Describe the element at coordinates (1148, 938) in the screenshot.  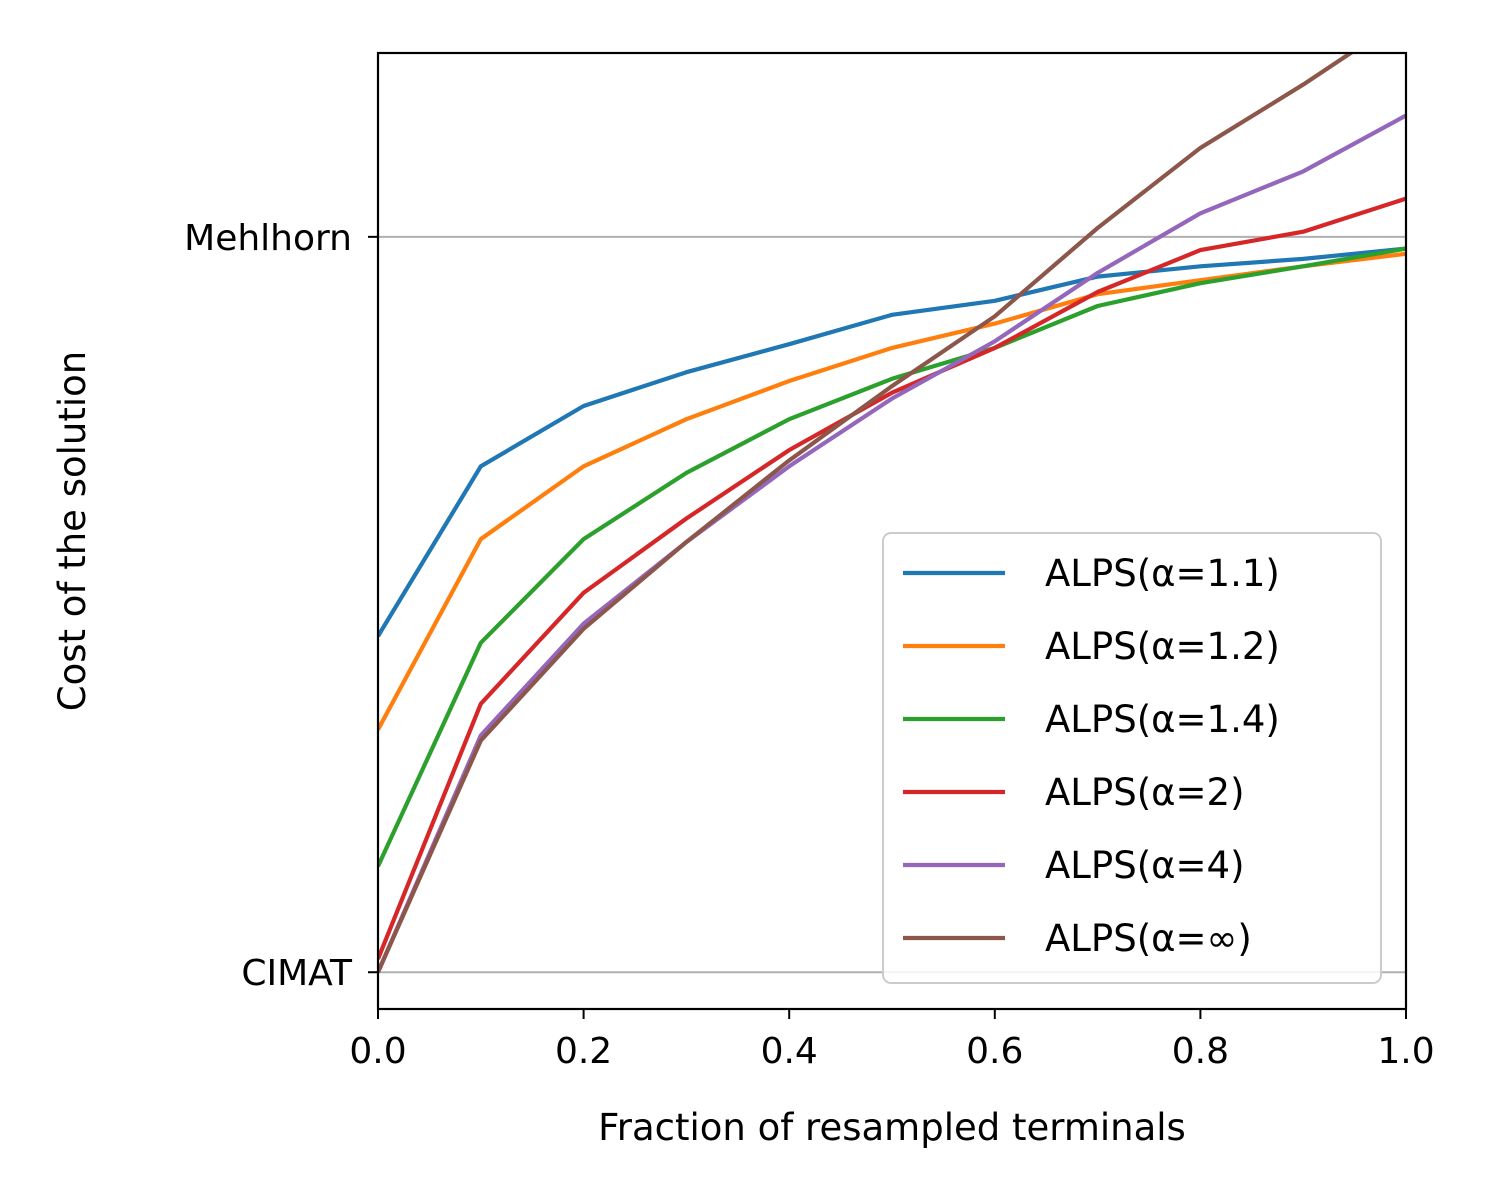
I see `legend-label: ALPS(α=∞)` at that location.